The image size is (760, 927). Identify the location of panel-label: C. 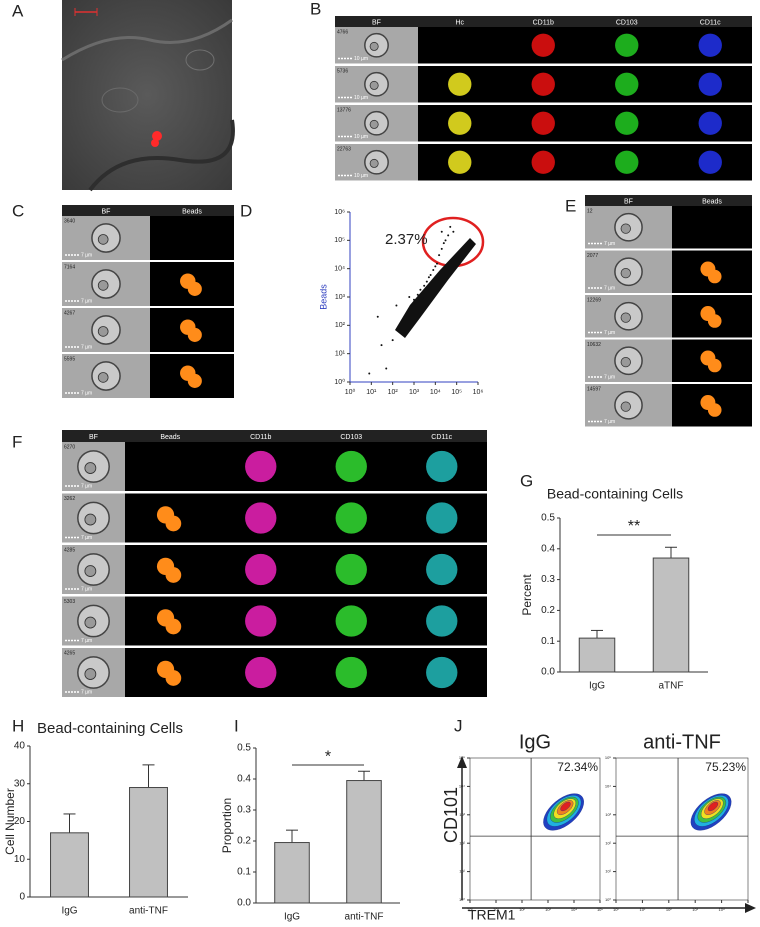
(18, 210).